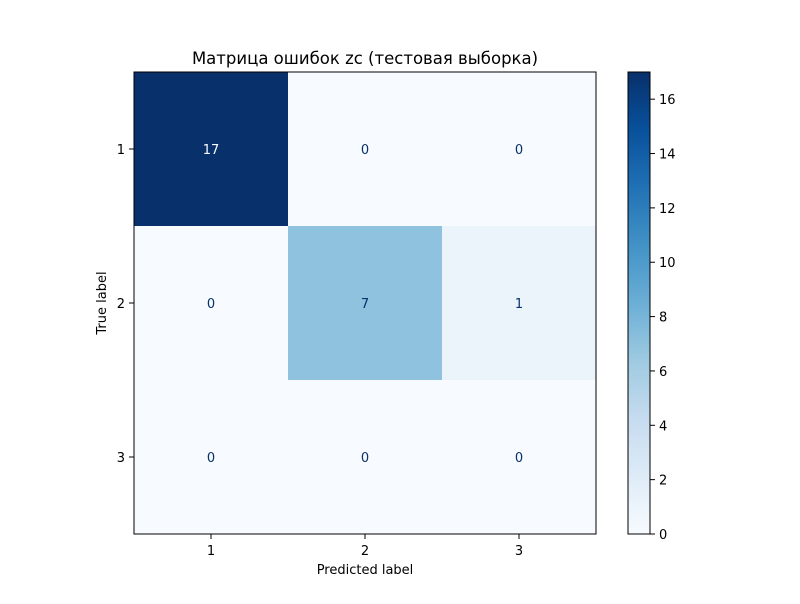 The width and height of the screenshot is (800, 604). I want to click on chart-title: Матрица ошибок zc (тестовая выборка), so click(365, 58).